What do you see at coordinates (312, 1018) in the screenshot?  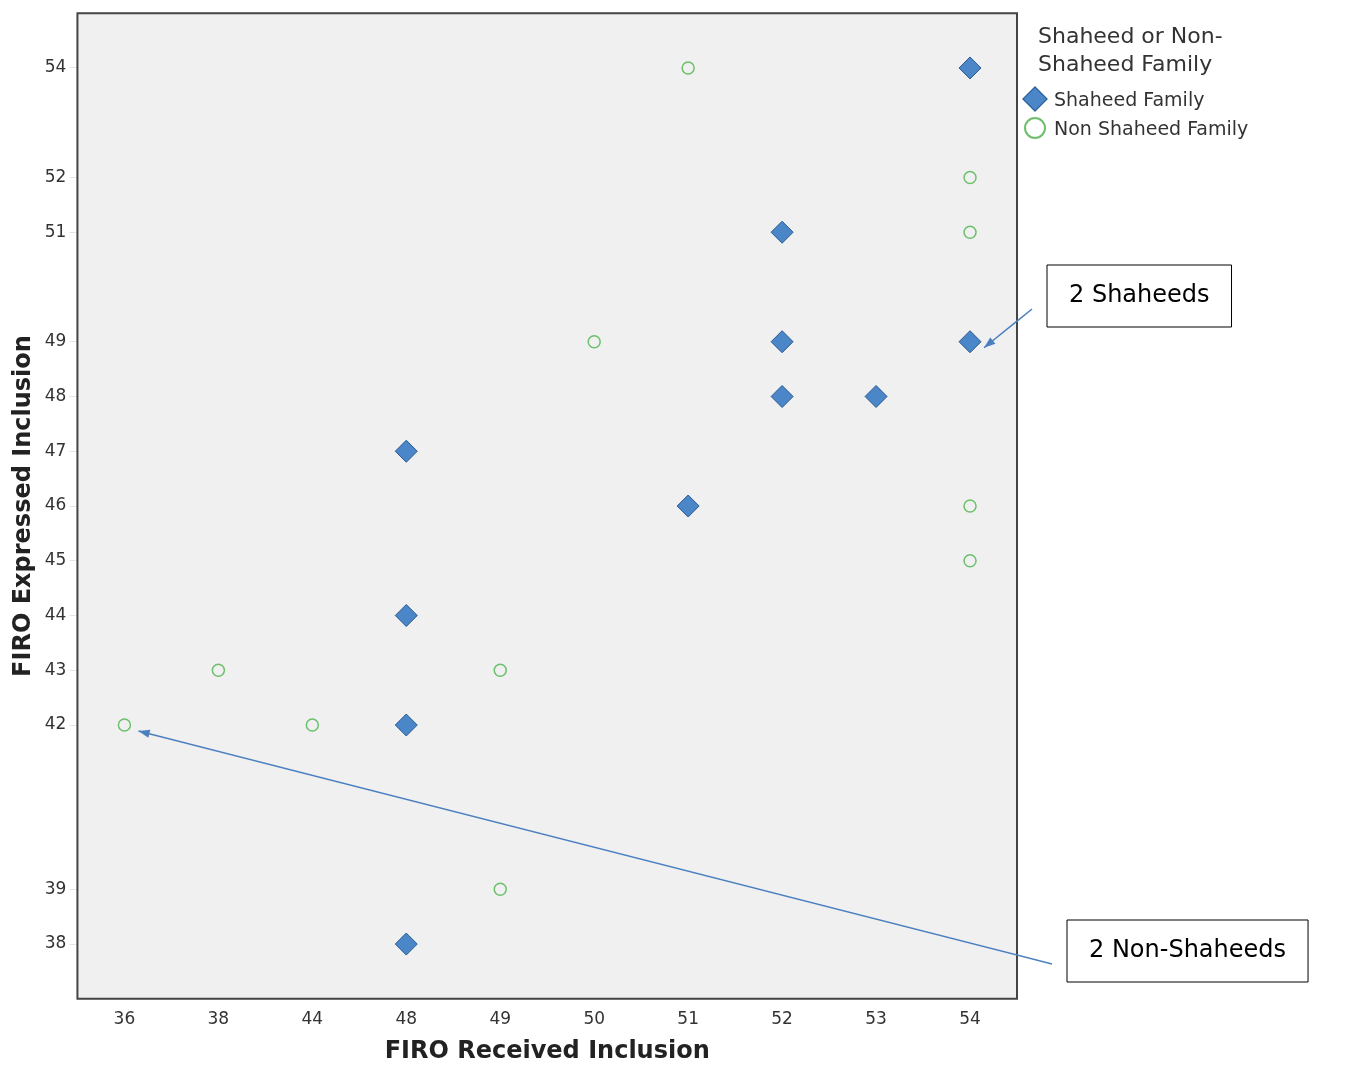 I see `x-tick-label: 44` at bounding box center [312, 1018].